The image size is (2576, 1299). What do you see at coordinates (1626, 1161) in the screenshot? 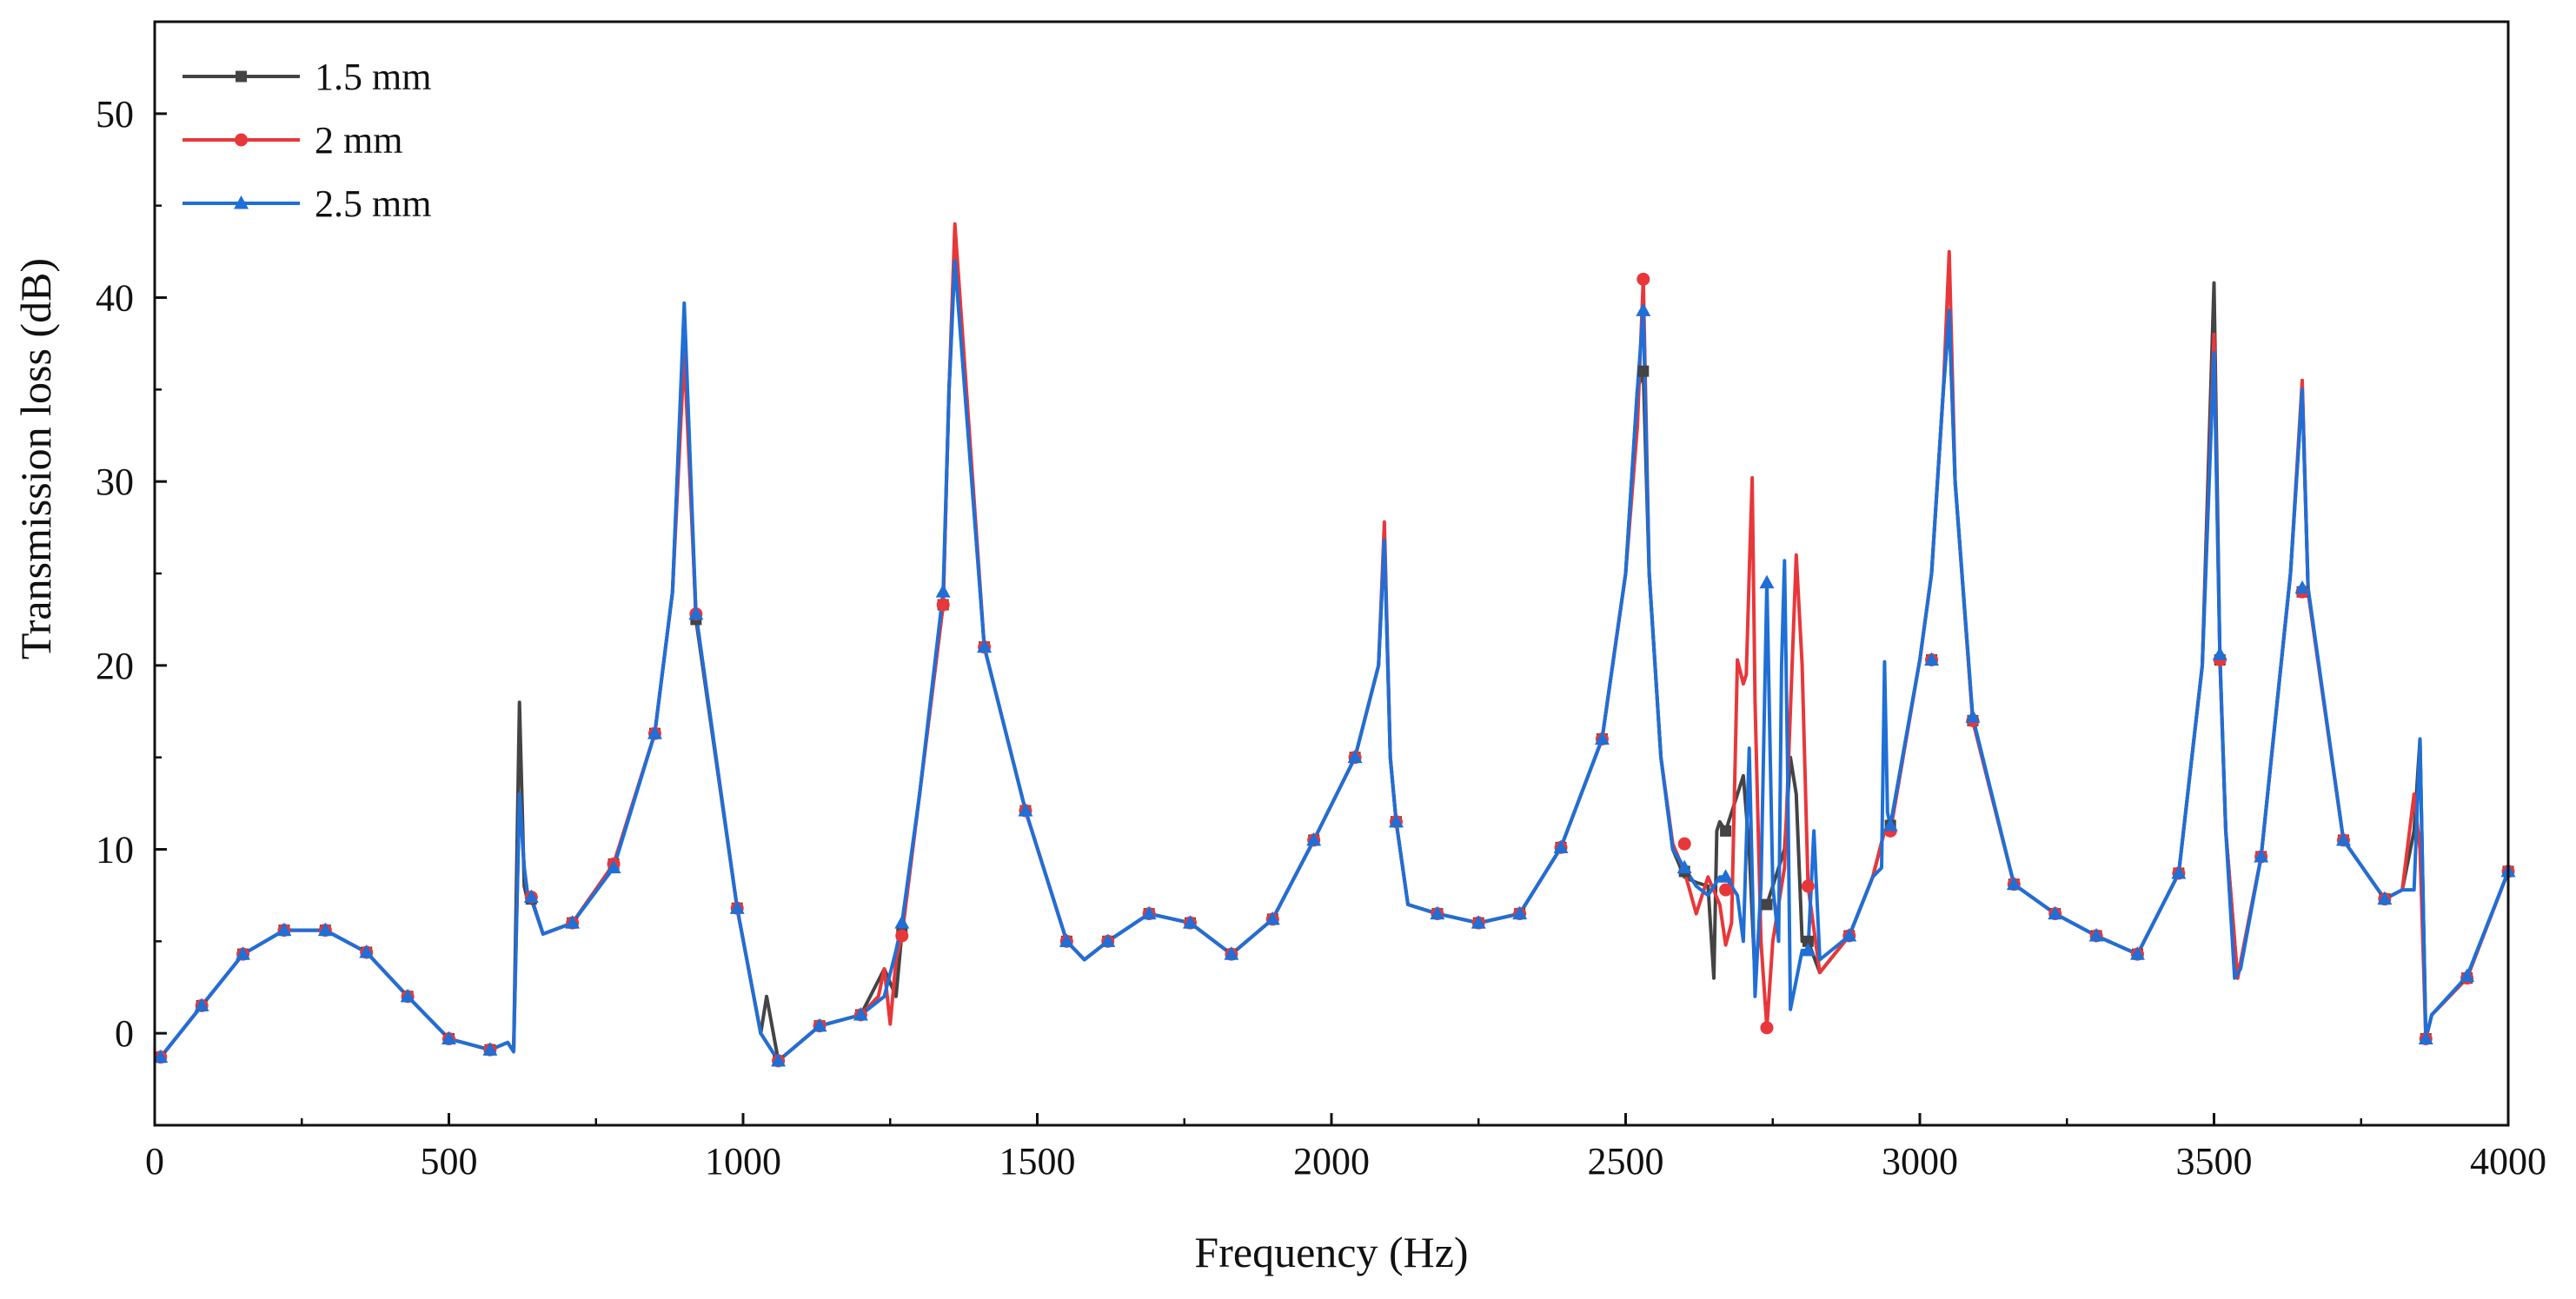
I see `x-tick-label: 2500` at bounding box center [1626, 1161].